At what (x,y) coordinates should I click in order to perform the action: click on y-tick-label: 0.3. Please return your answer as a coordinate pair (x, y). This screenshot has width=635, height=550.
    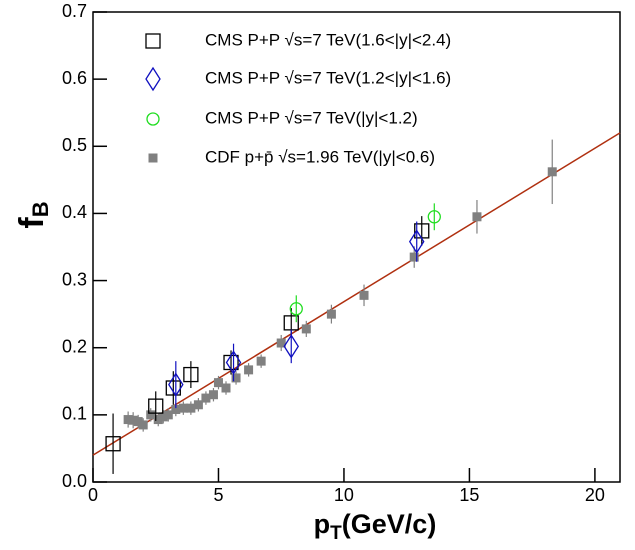
    Looking at the image, I should click on (74, 279).